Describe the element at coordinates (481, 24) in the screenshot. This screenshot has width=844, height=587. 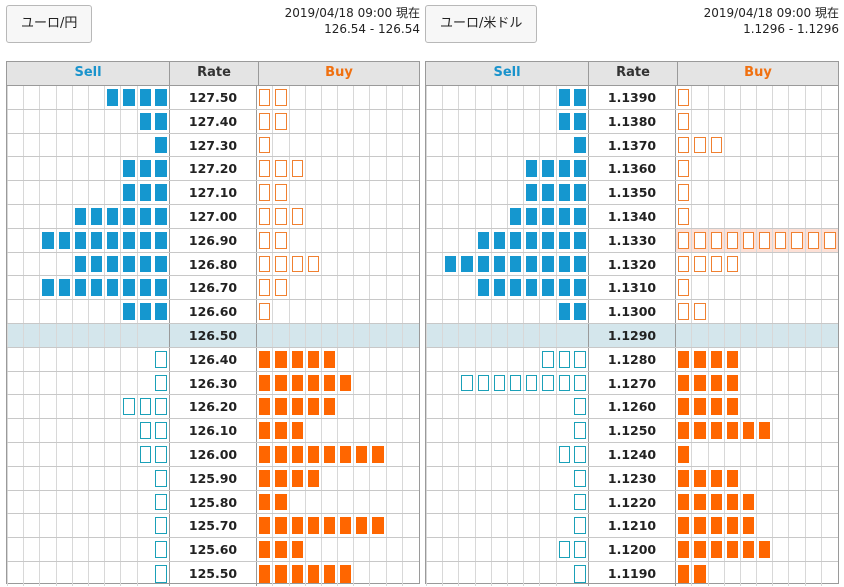
I see `currency-pair-button: ユーロ/米ドル` at that location.